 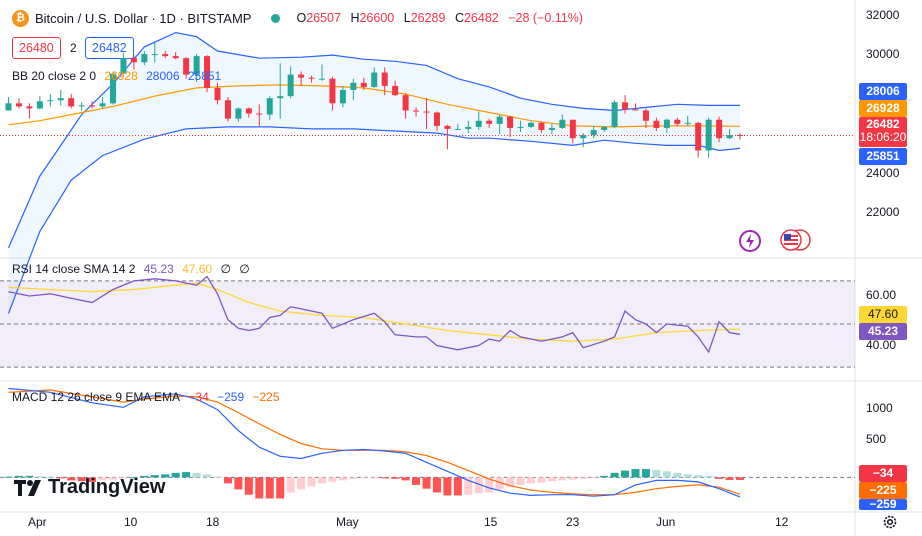 What do you see at coordinates (883, 124) in the screenshot?
I see `last-price-value: 26482` at bounding box center [883, 124].